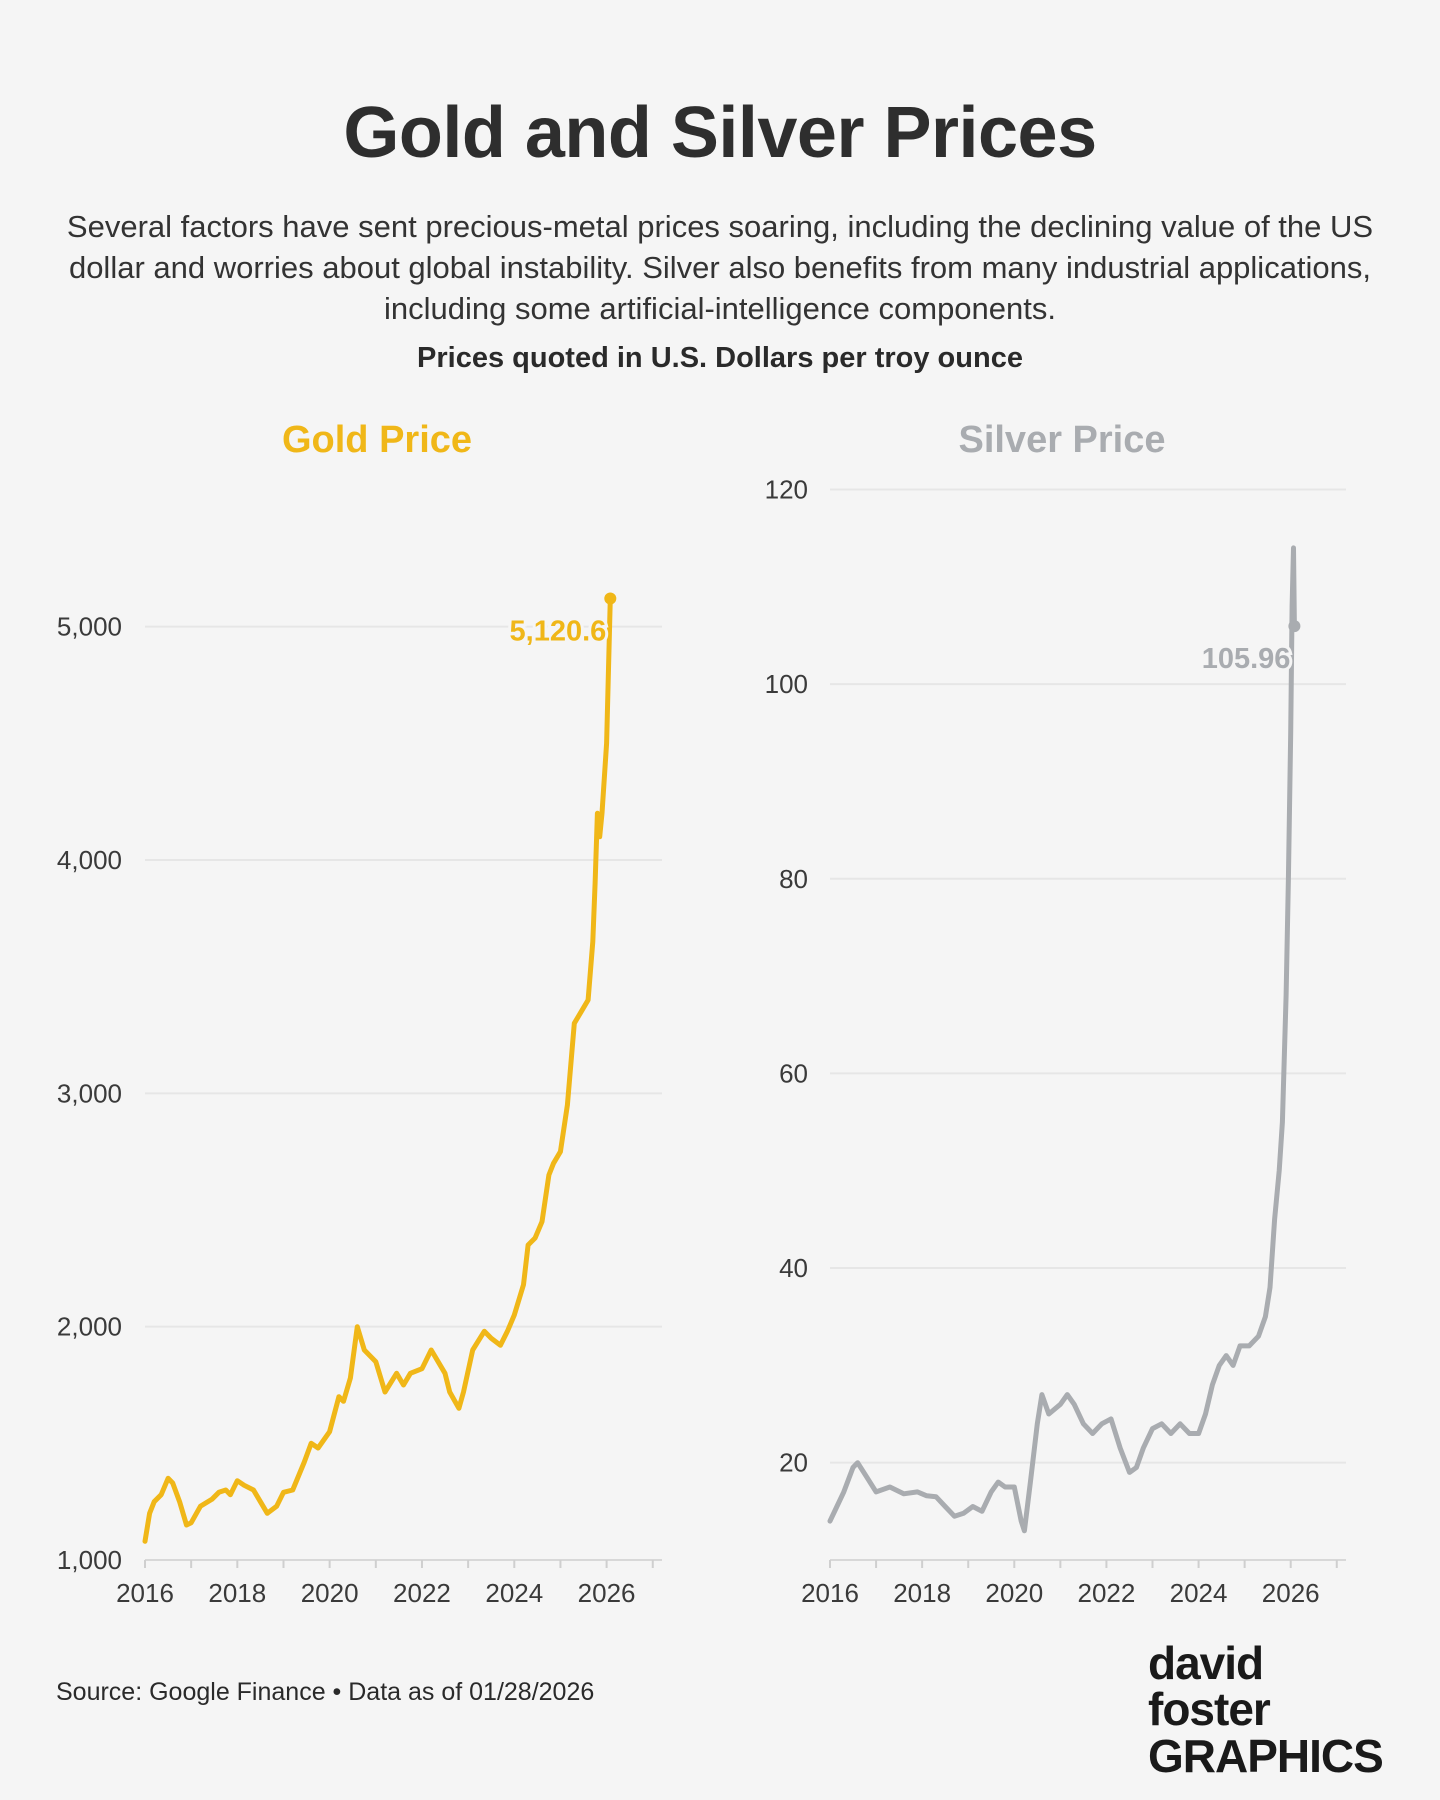 The image size is (1440, 1800). Describe the element at coordinates (786, 489) in the screenshot. I see `silver-y-tick-label: 120` at that location.